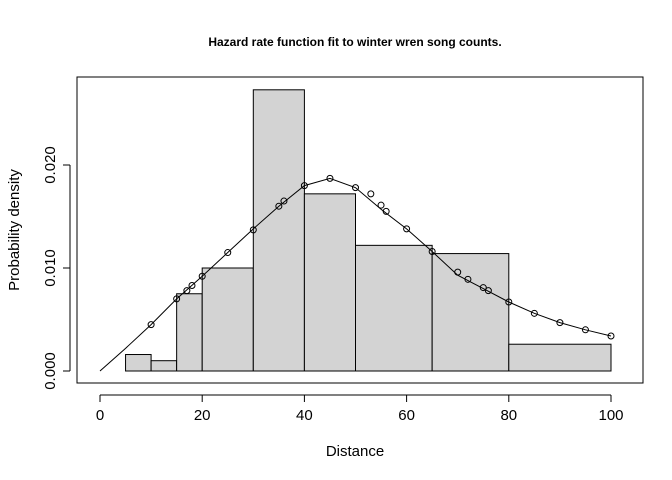 The height and width of the screenshot is (480, 672). I want to click on x-tick-label-2: 40, so click(304, 415).